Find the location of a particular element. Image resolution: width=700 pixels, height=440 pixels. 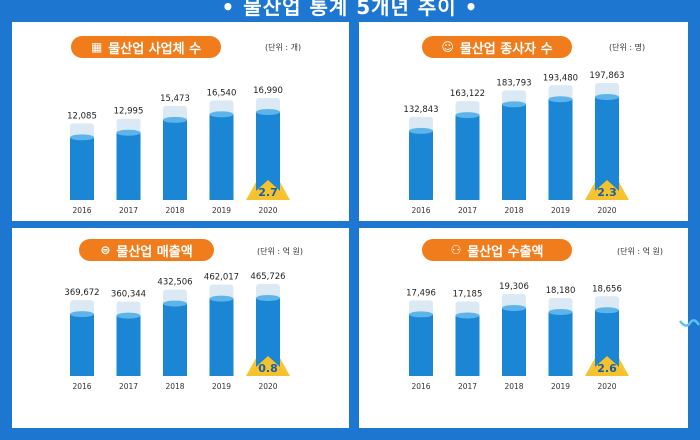

data-label: 16,540 is located at coordinates (222, 93).